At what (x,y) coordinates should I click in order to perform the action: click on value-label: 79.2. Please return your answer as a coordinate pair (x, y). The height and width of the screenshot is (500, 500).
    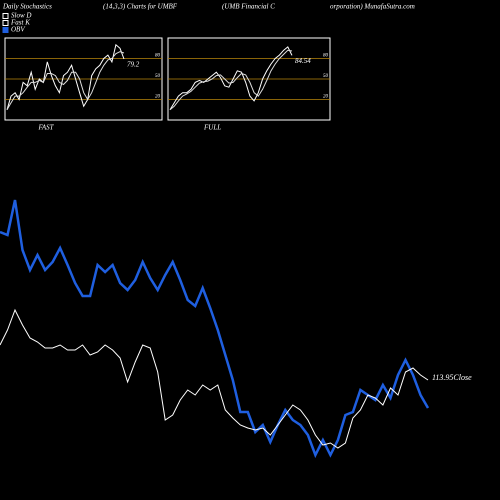
    Looking at the image, I should click on (133, 65).